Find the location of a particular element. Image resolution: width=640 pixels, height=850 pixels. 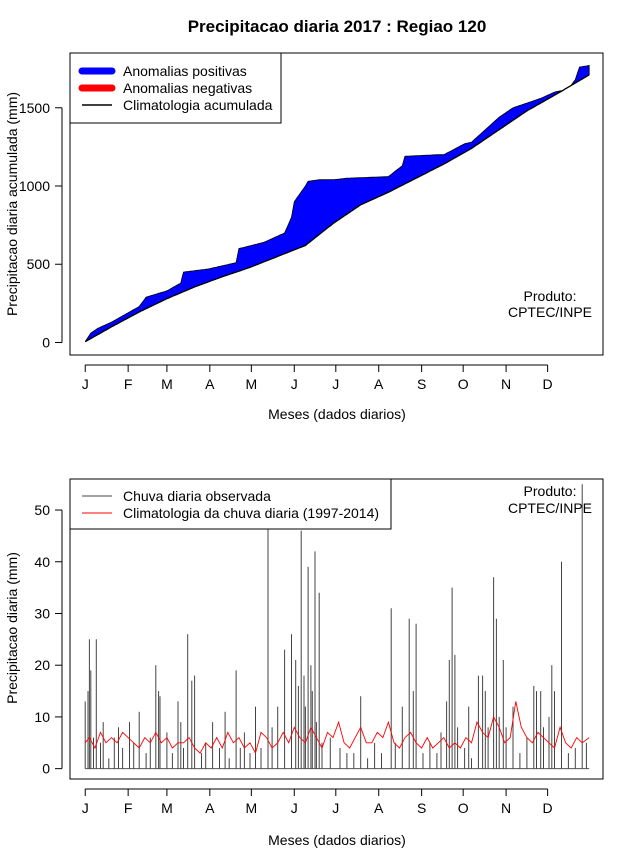

daily-x-tick-label: F is located at coordinates (128, 808).